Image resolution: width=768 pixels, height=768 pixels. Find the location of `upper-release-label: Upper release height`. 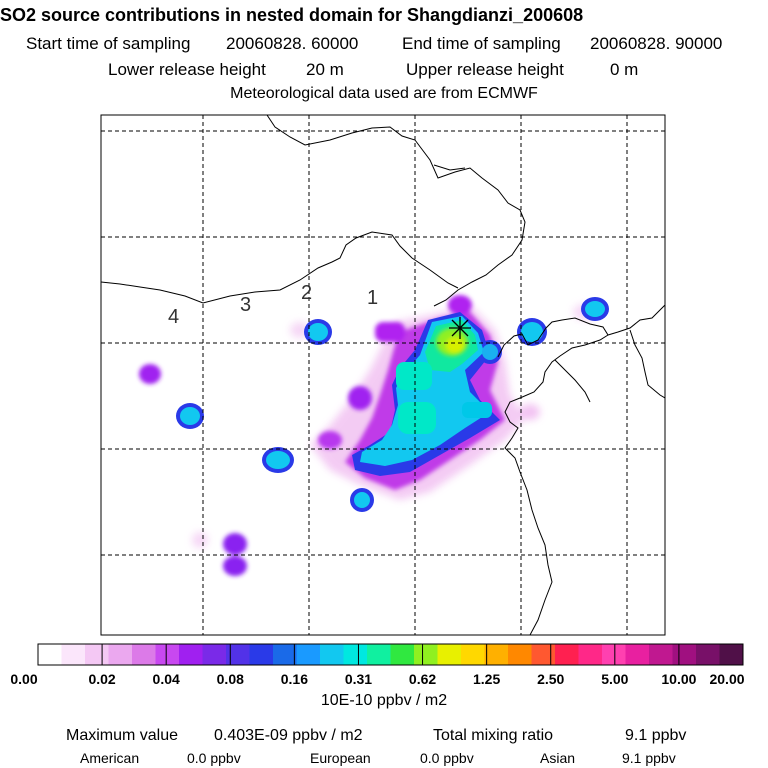

upper-release-label: Upper release height is located at coordinates (485, 69).